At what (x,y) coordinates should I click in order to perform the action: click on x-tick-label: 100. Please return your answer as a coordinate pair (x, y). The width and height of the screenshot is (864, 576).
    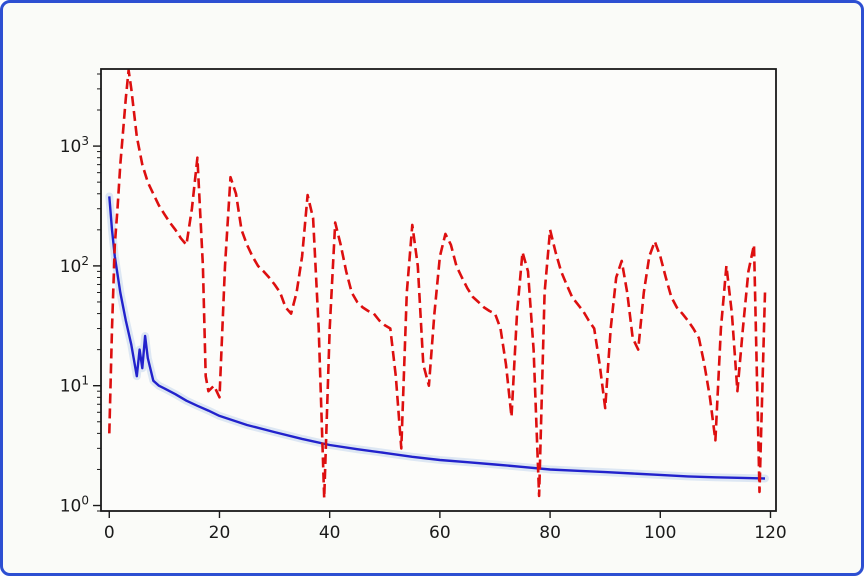
    Looking at the image, I should click on (660, 533).